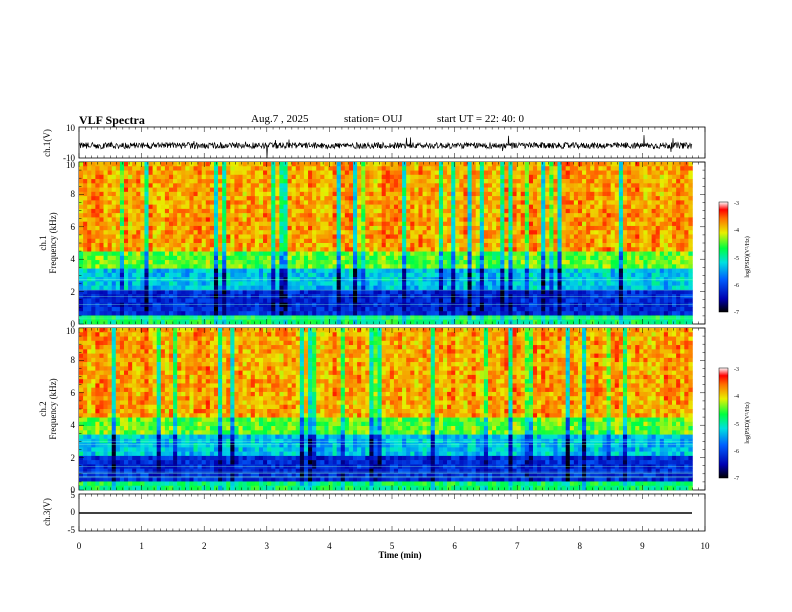 This screenshot has width=792, height=612. What do you see at coordinates (79, 546) in the screenshot?
I see `x-tick-0: 0` at bounding box center [79, 546].